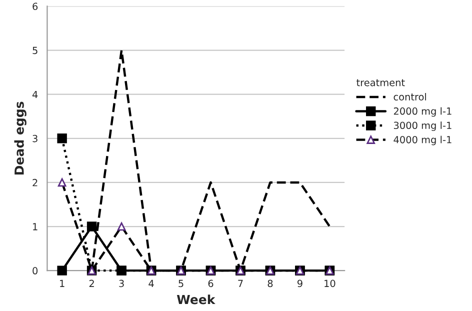  I want to click on x-tick-label: 5, so click(181, 284).